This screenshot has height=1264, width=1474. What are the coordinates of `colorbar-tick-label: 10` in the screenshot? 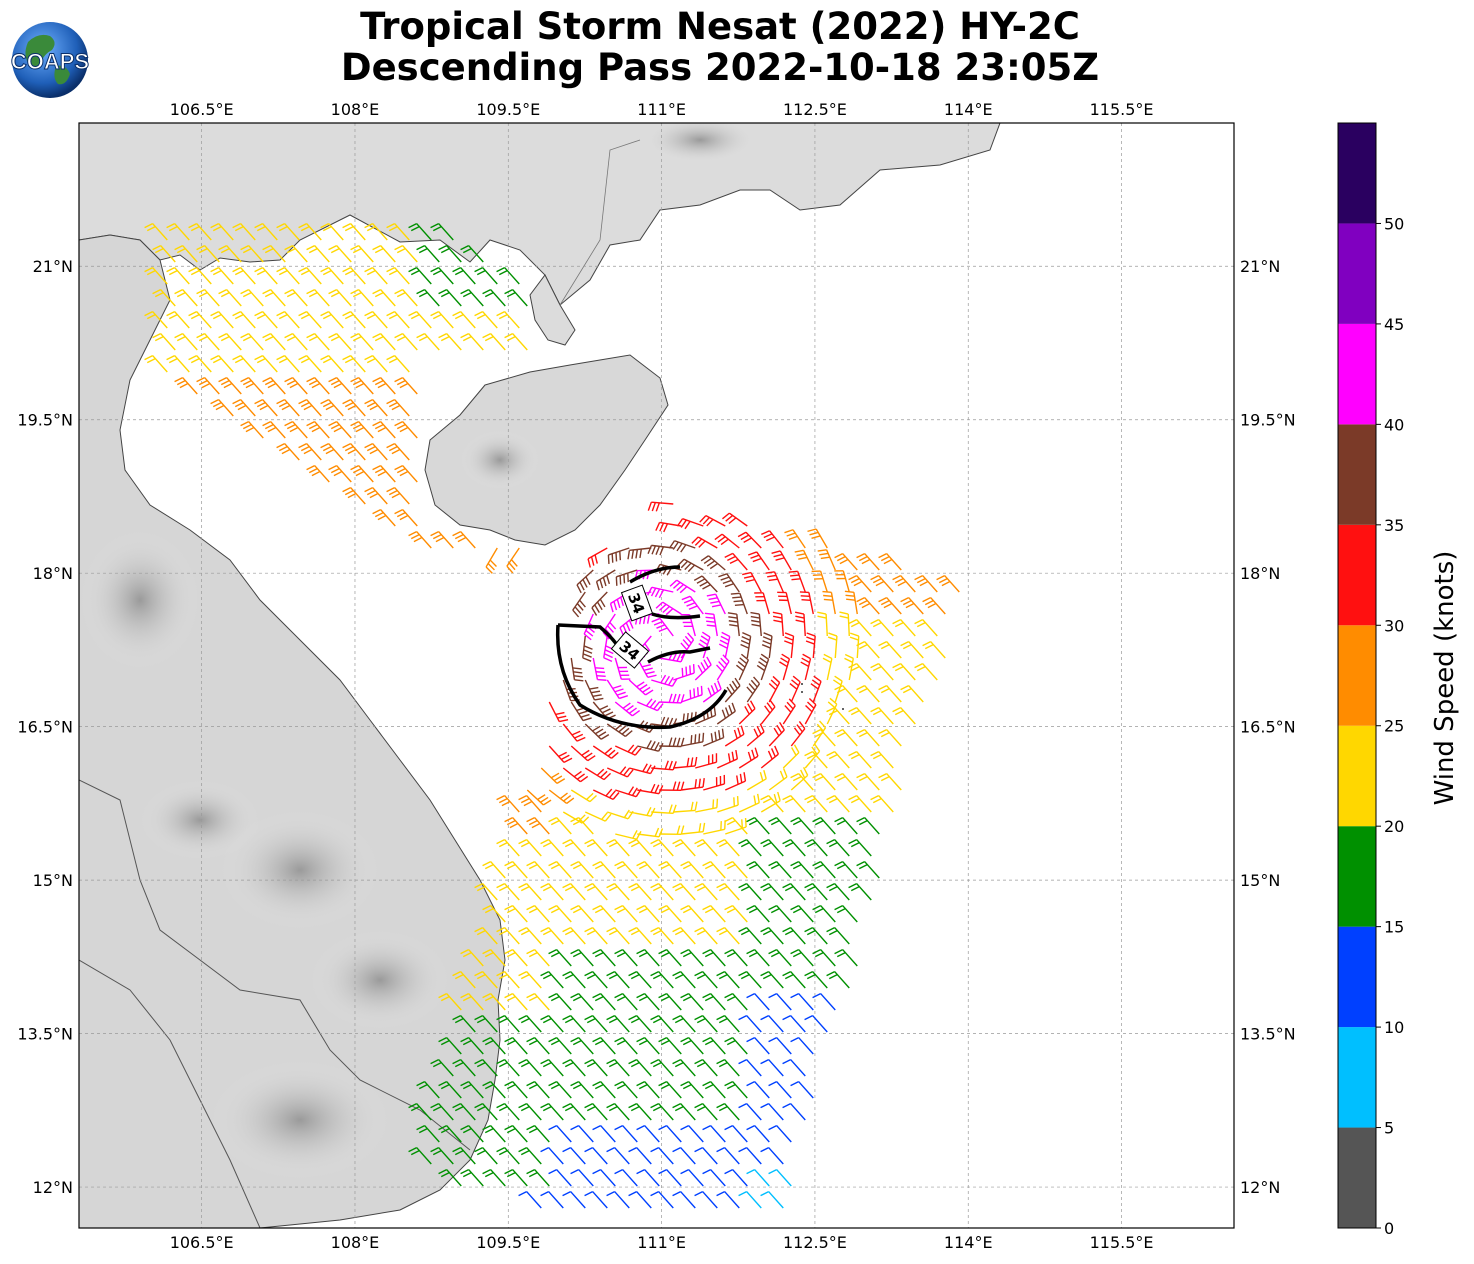 It's located at (1394, 1027).